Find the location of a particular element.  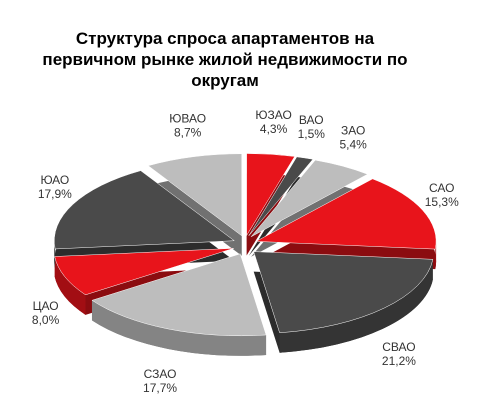

slice-label: ВАО is located at coordinates (311, 120).